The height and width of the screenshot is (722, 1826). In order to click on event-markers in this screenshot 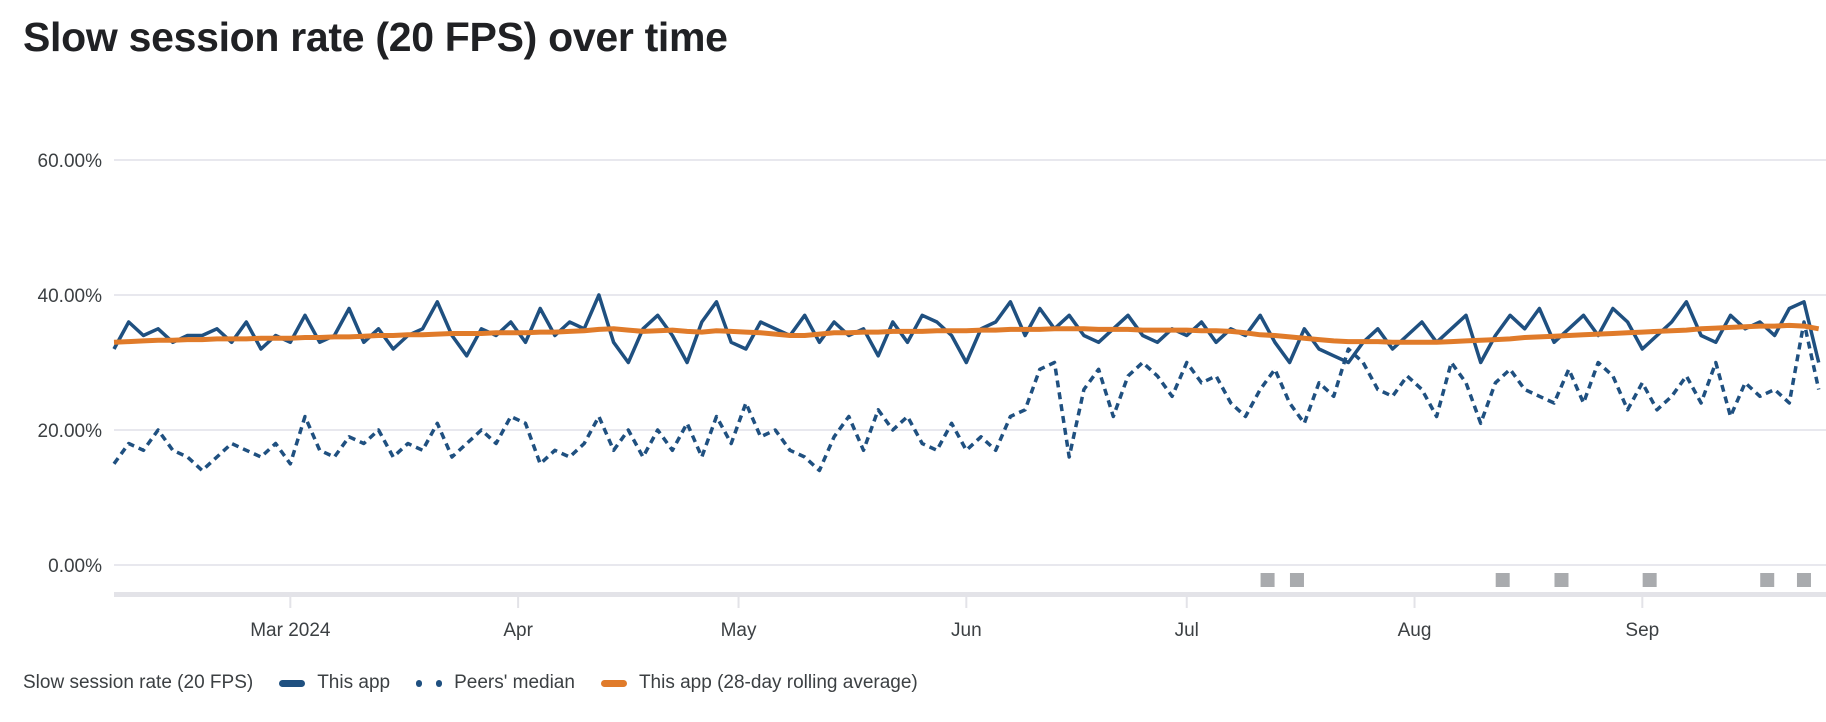, I will do `click(1535, 580)`.